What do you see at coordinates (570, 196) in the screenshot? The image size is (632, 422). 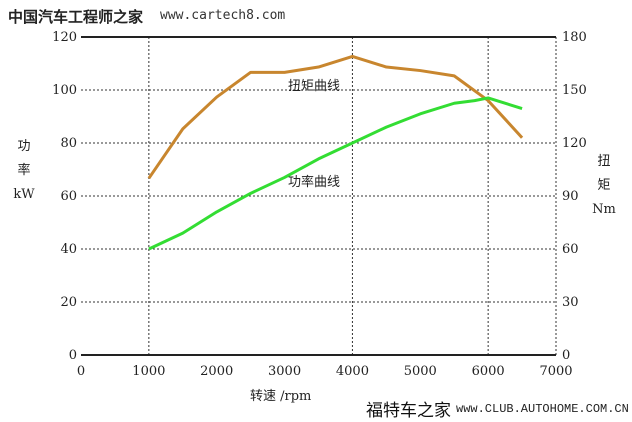 I see `y-right-tick-label: 90` at bounding box center [570, 196].